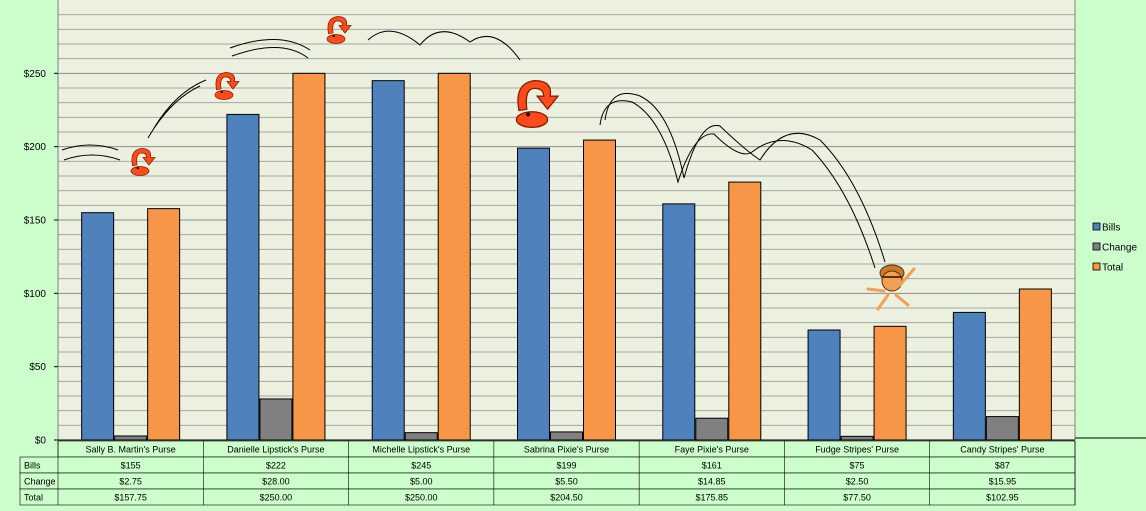 The height and width of the screenshot is (511, 1146). What do you see at coordinates (40, 482) in the screenshot?
I see `table-row-label-change: Change` at bounding box center [40, 482].